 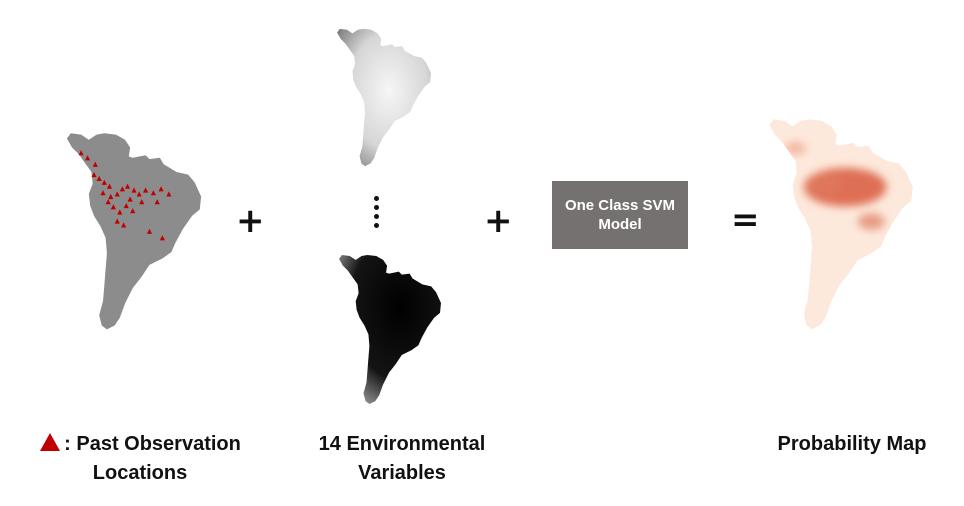 I want to click on environmental-caption-line1: 14 Environmental, so click(x=402, y=444).